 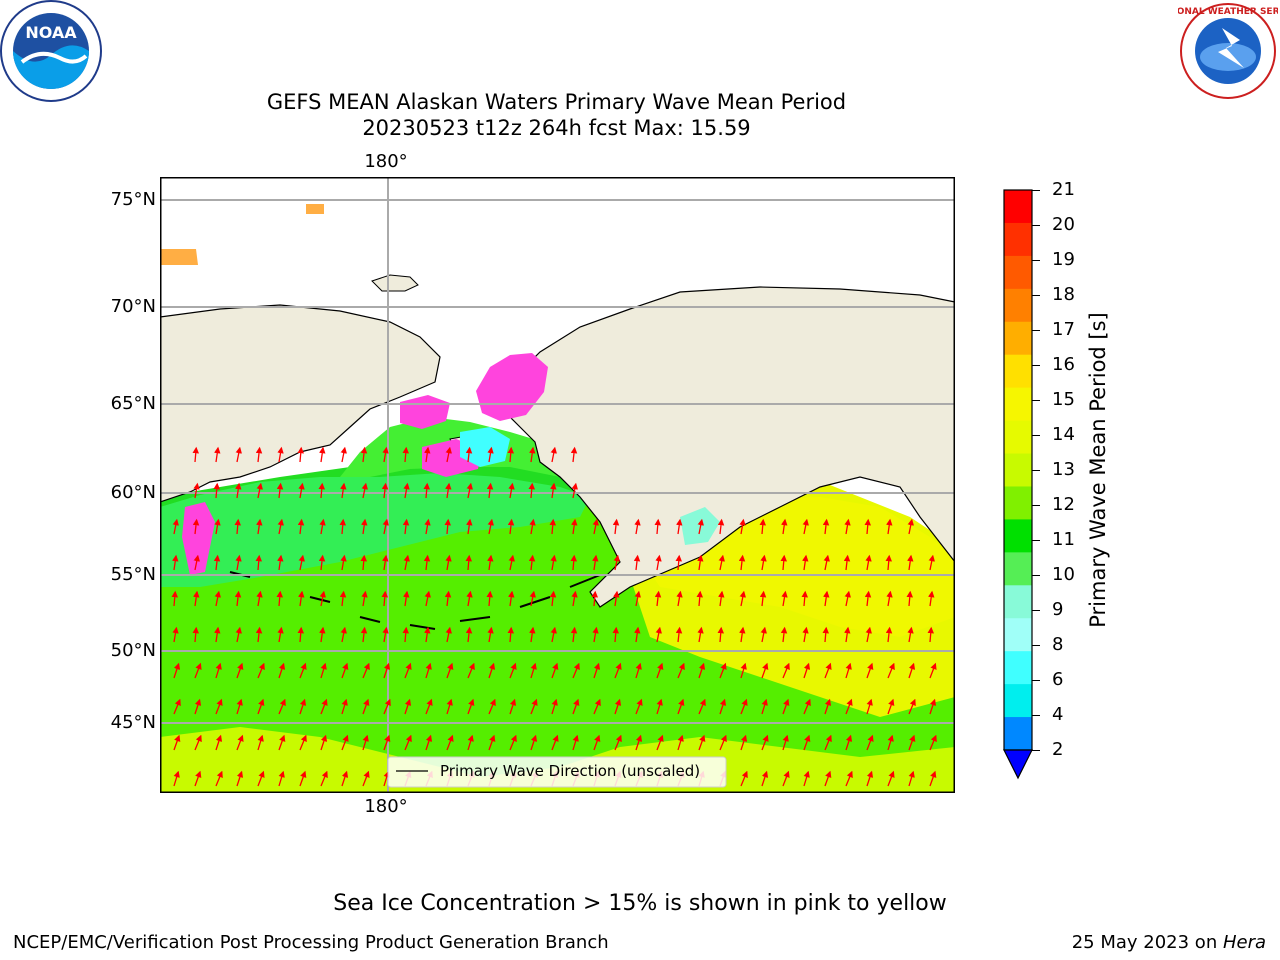 What do you see at coordinates (1018, 470) in the screenshot?
I see `colorbar-bands` at bounding box center [1018, 470].